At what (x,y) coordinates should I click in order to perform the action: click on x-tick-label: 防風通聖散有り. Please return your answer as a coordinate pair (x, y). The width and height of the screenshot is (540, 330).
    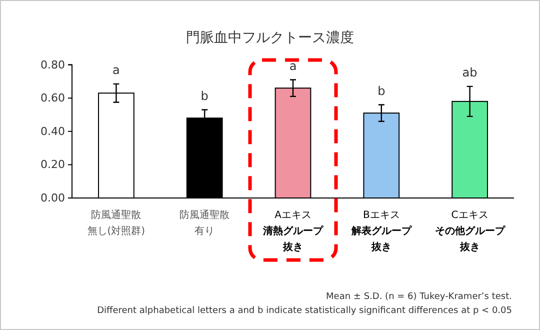
    Looking at the image, I should click on (205, 223).